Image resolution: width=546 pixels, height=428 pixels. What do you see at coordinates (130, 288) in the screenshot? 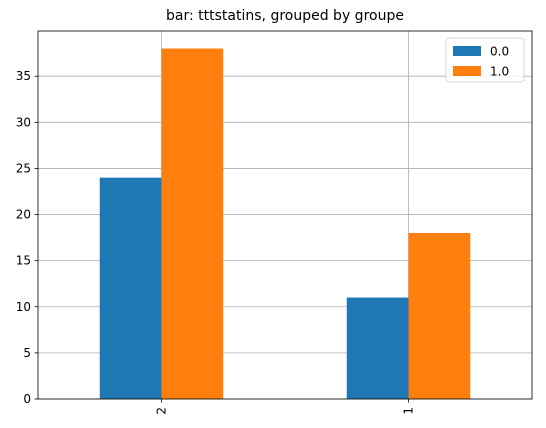
I see `bar-series-0.0-2` at bounding box center [130, 288].